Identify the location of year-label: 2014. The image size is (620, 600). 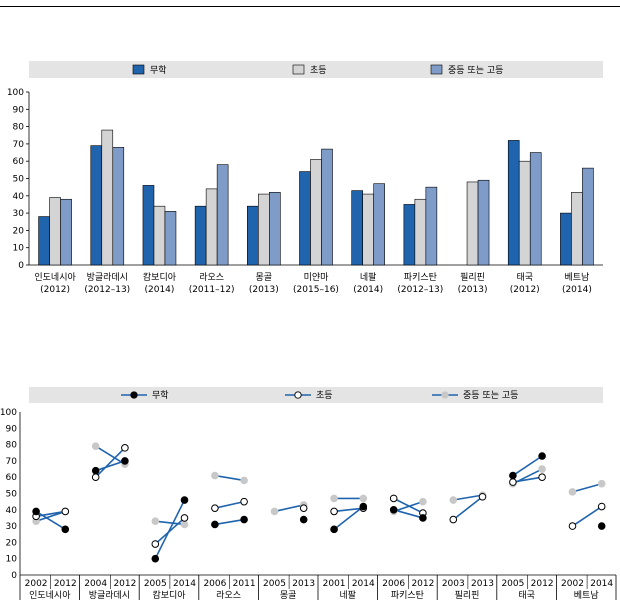
(363, 584).